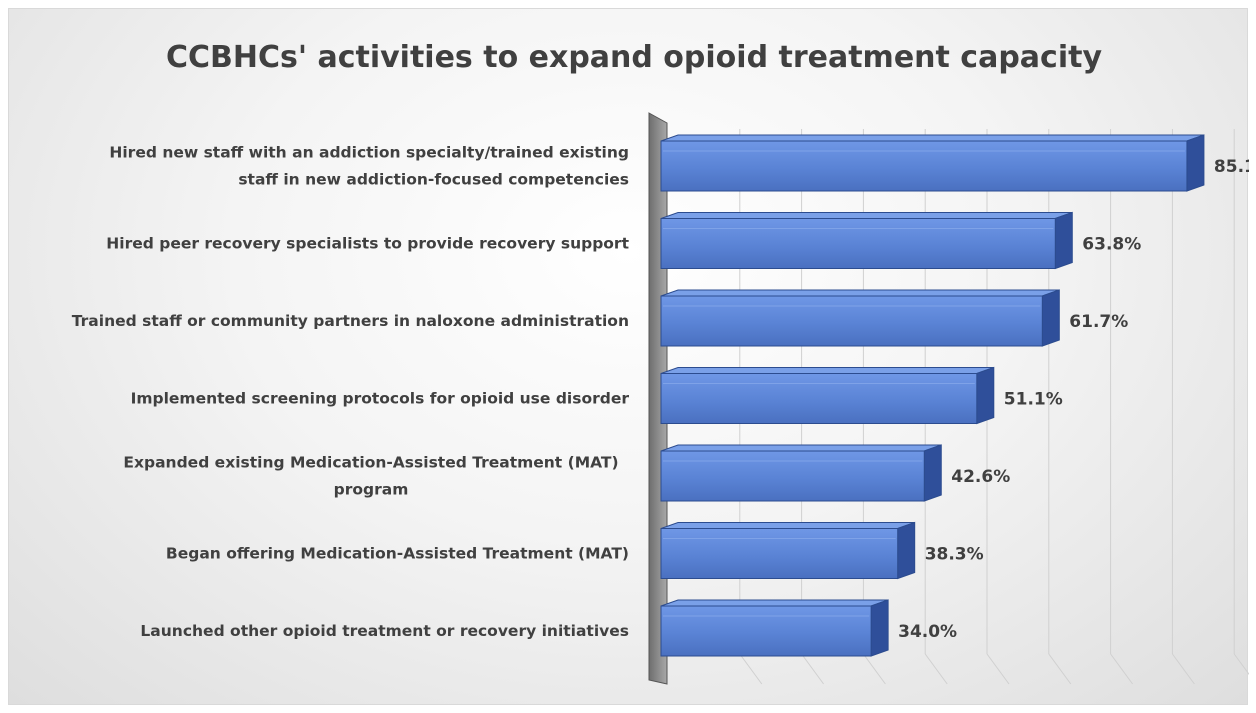  What do you see at coordinates (1033, 400) in the screenshot?
I see `data-label: 51.1%` at bounding box center [1033, 400].